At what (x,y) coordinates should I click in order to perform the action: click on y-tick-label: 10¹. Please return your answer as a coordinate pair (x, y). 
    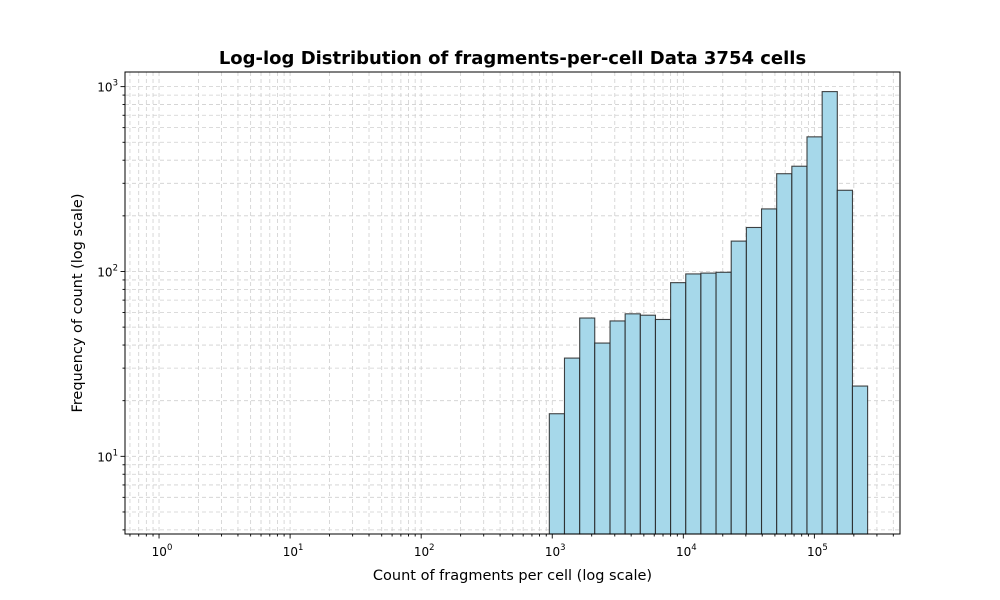
    Looking at the image, I should click on (107, 456).